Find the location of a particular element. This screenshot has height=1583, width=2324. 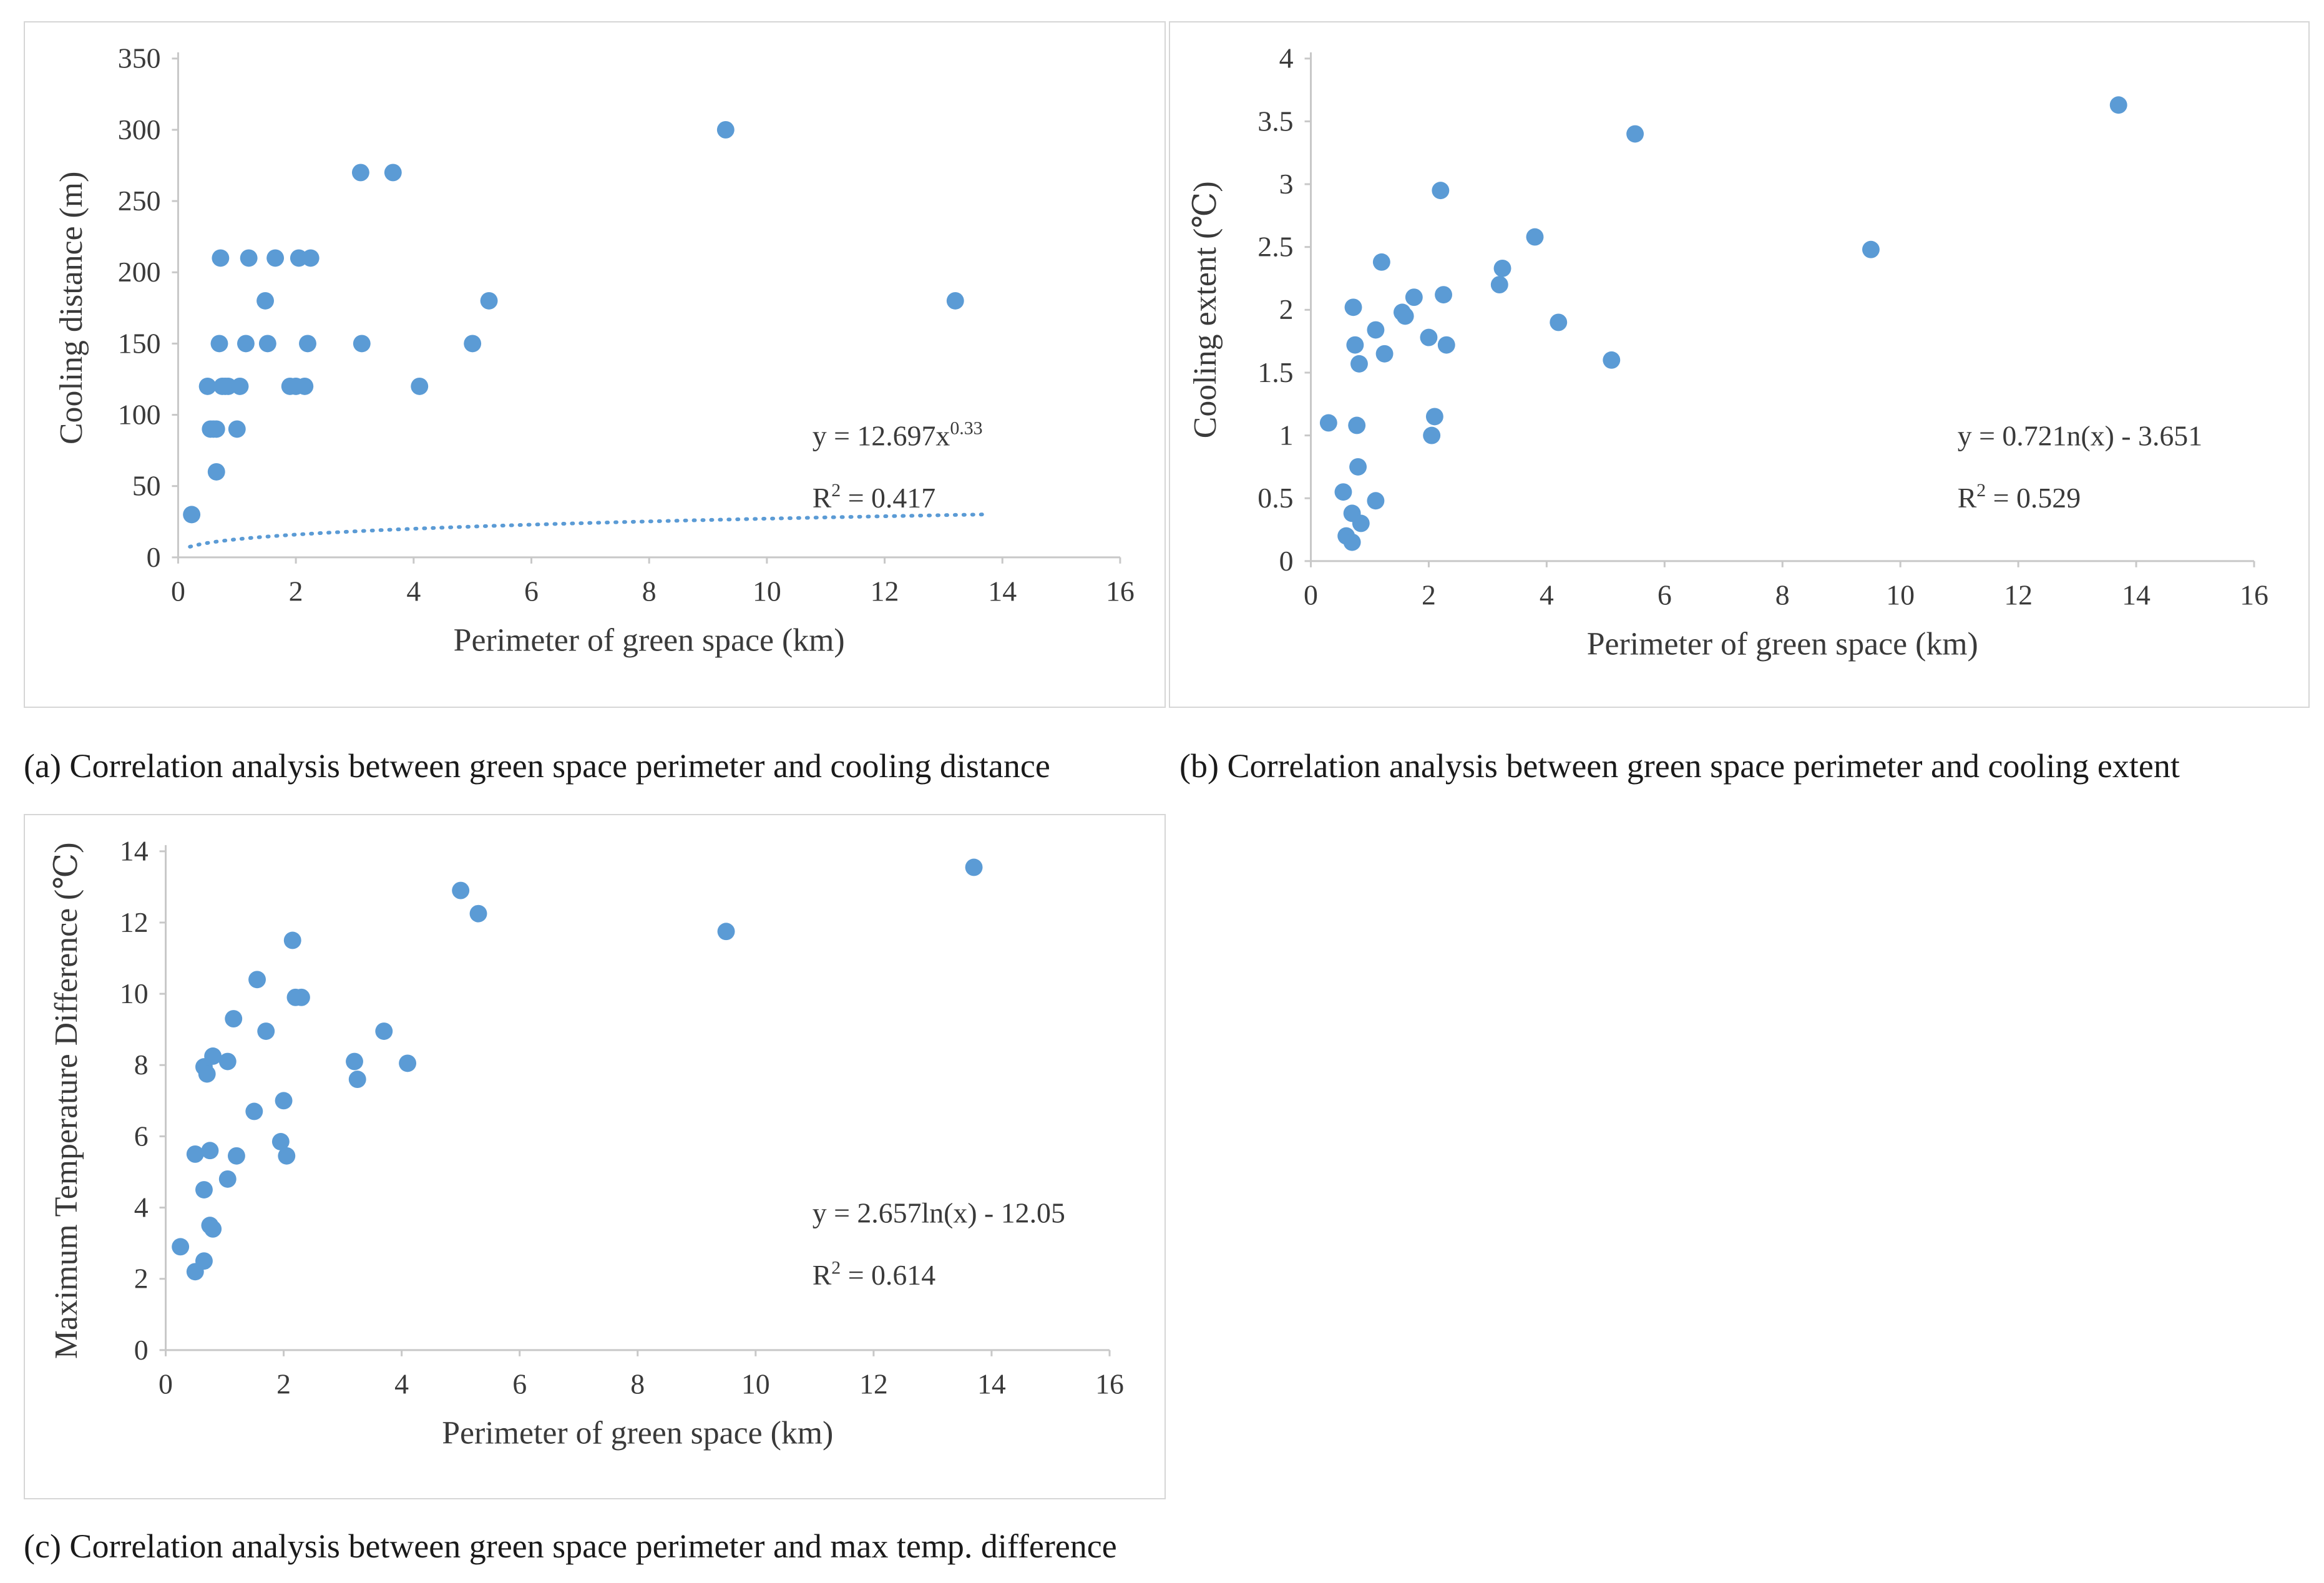

y-tick-label: 6 is located at coordinates (141, 1136).